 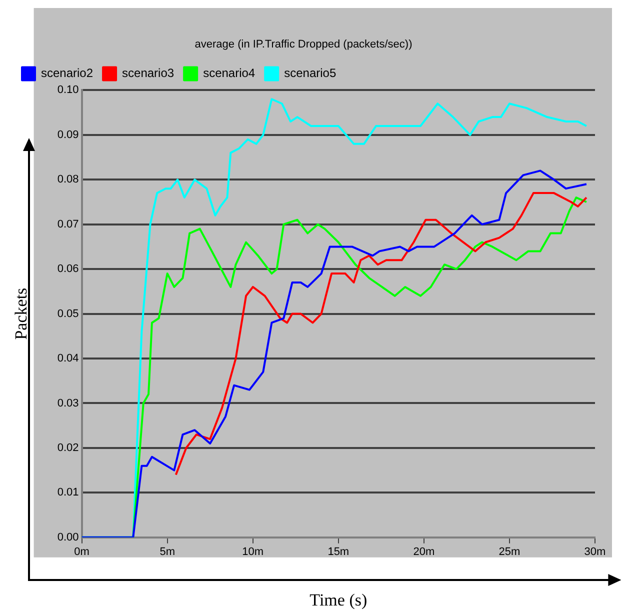 I want to click on legend-label: scenario4, so click(x=229, y=73).